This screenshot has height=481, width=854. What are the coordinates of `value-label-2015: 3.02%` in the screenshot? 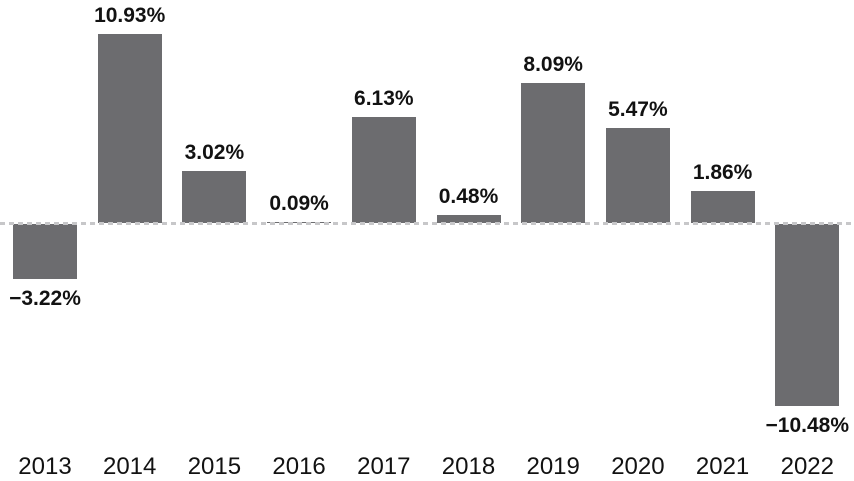 It's located at (214, 153).